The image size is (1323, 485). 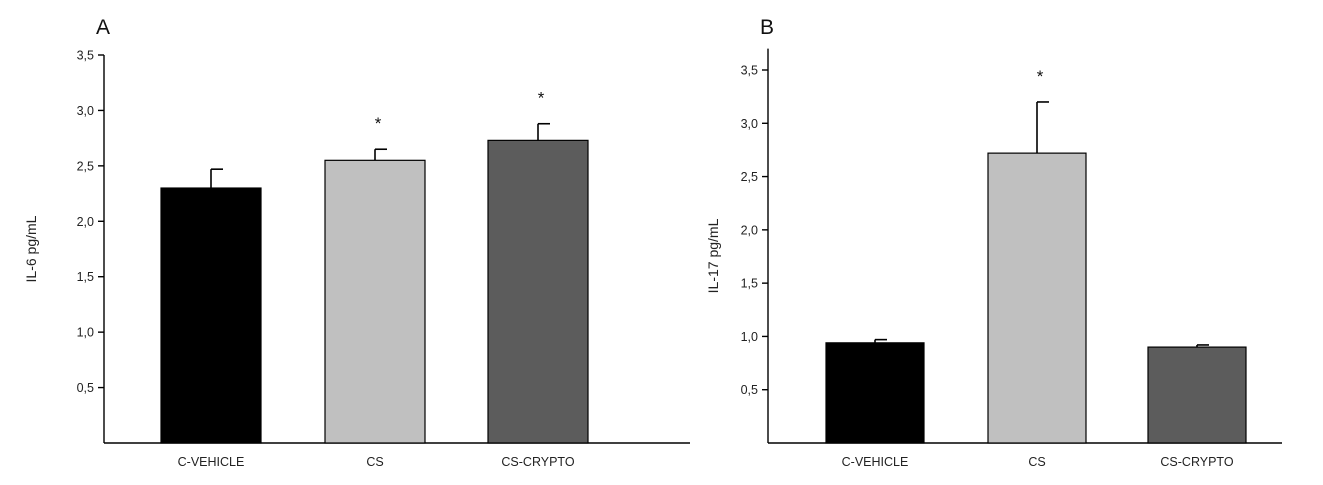 I want to click on panel-b-bar-cs-crypto, so click(x=1197, y=395).